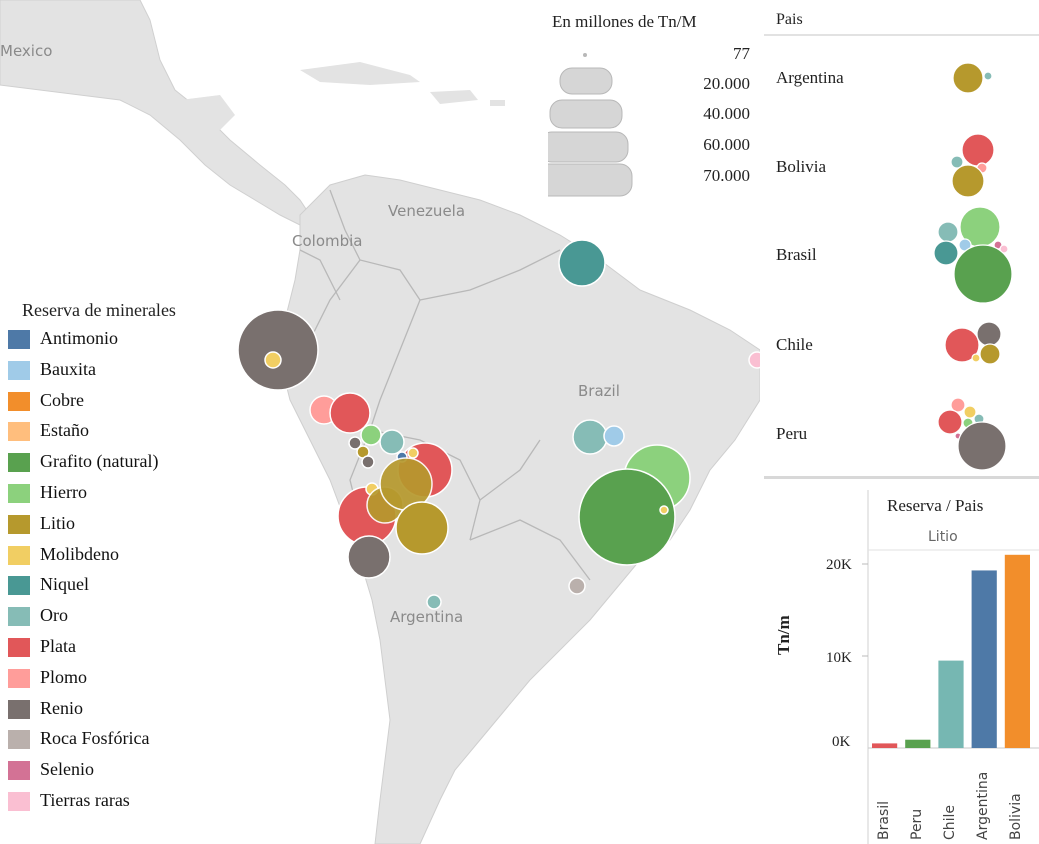  What do you see at coordinates (950, 822) in the screenshot?
I see `bar-chart-xlabel-chile: Chile` at bounding box center [950, 822].